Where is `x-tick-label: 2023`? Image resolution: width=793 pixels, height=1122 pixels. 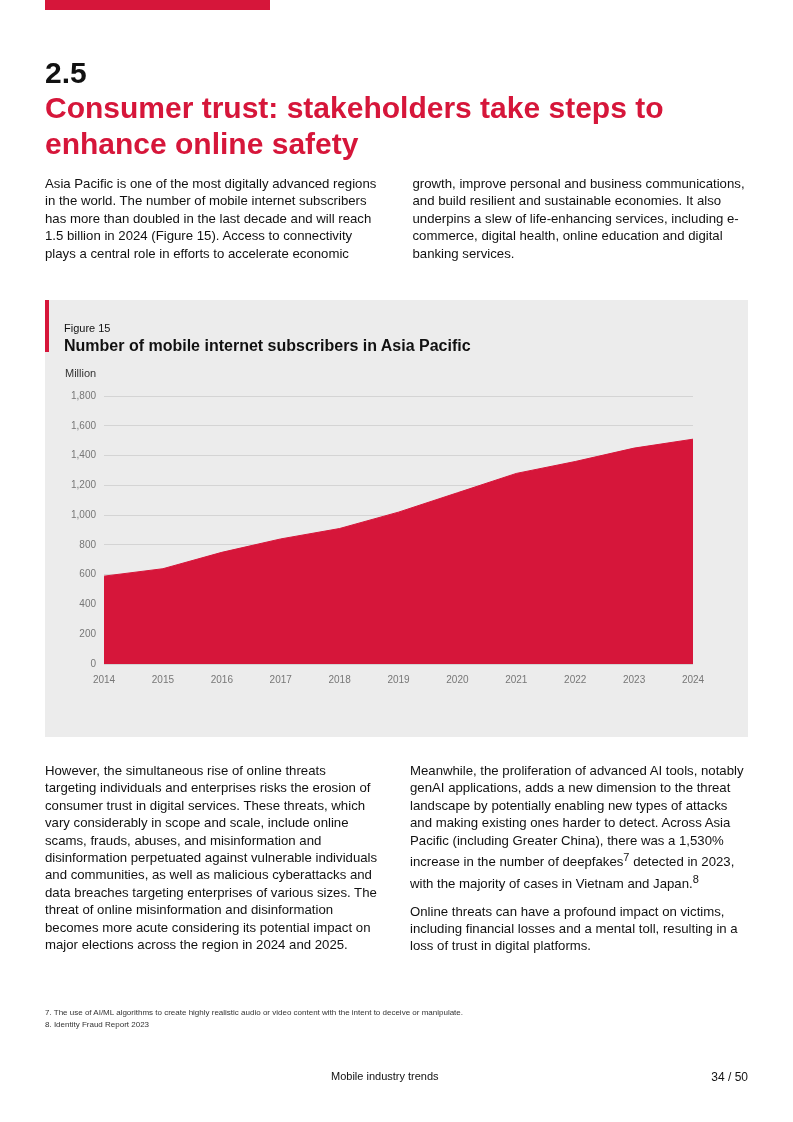 x-tick-label: 2023 is located at coordinates (634, 679).